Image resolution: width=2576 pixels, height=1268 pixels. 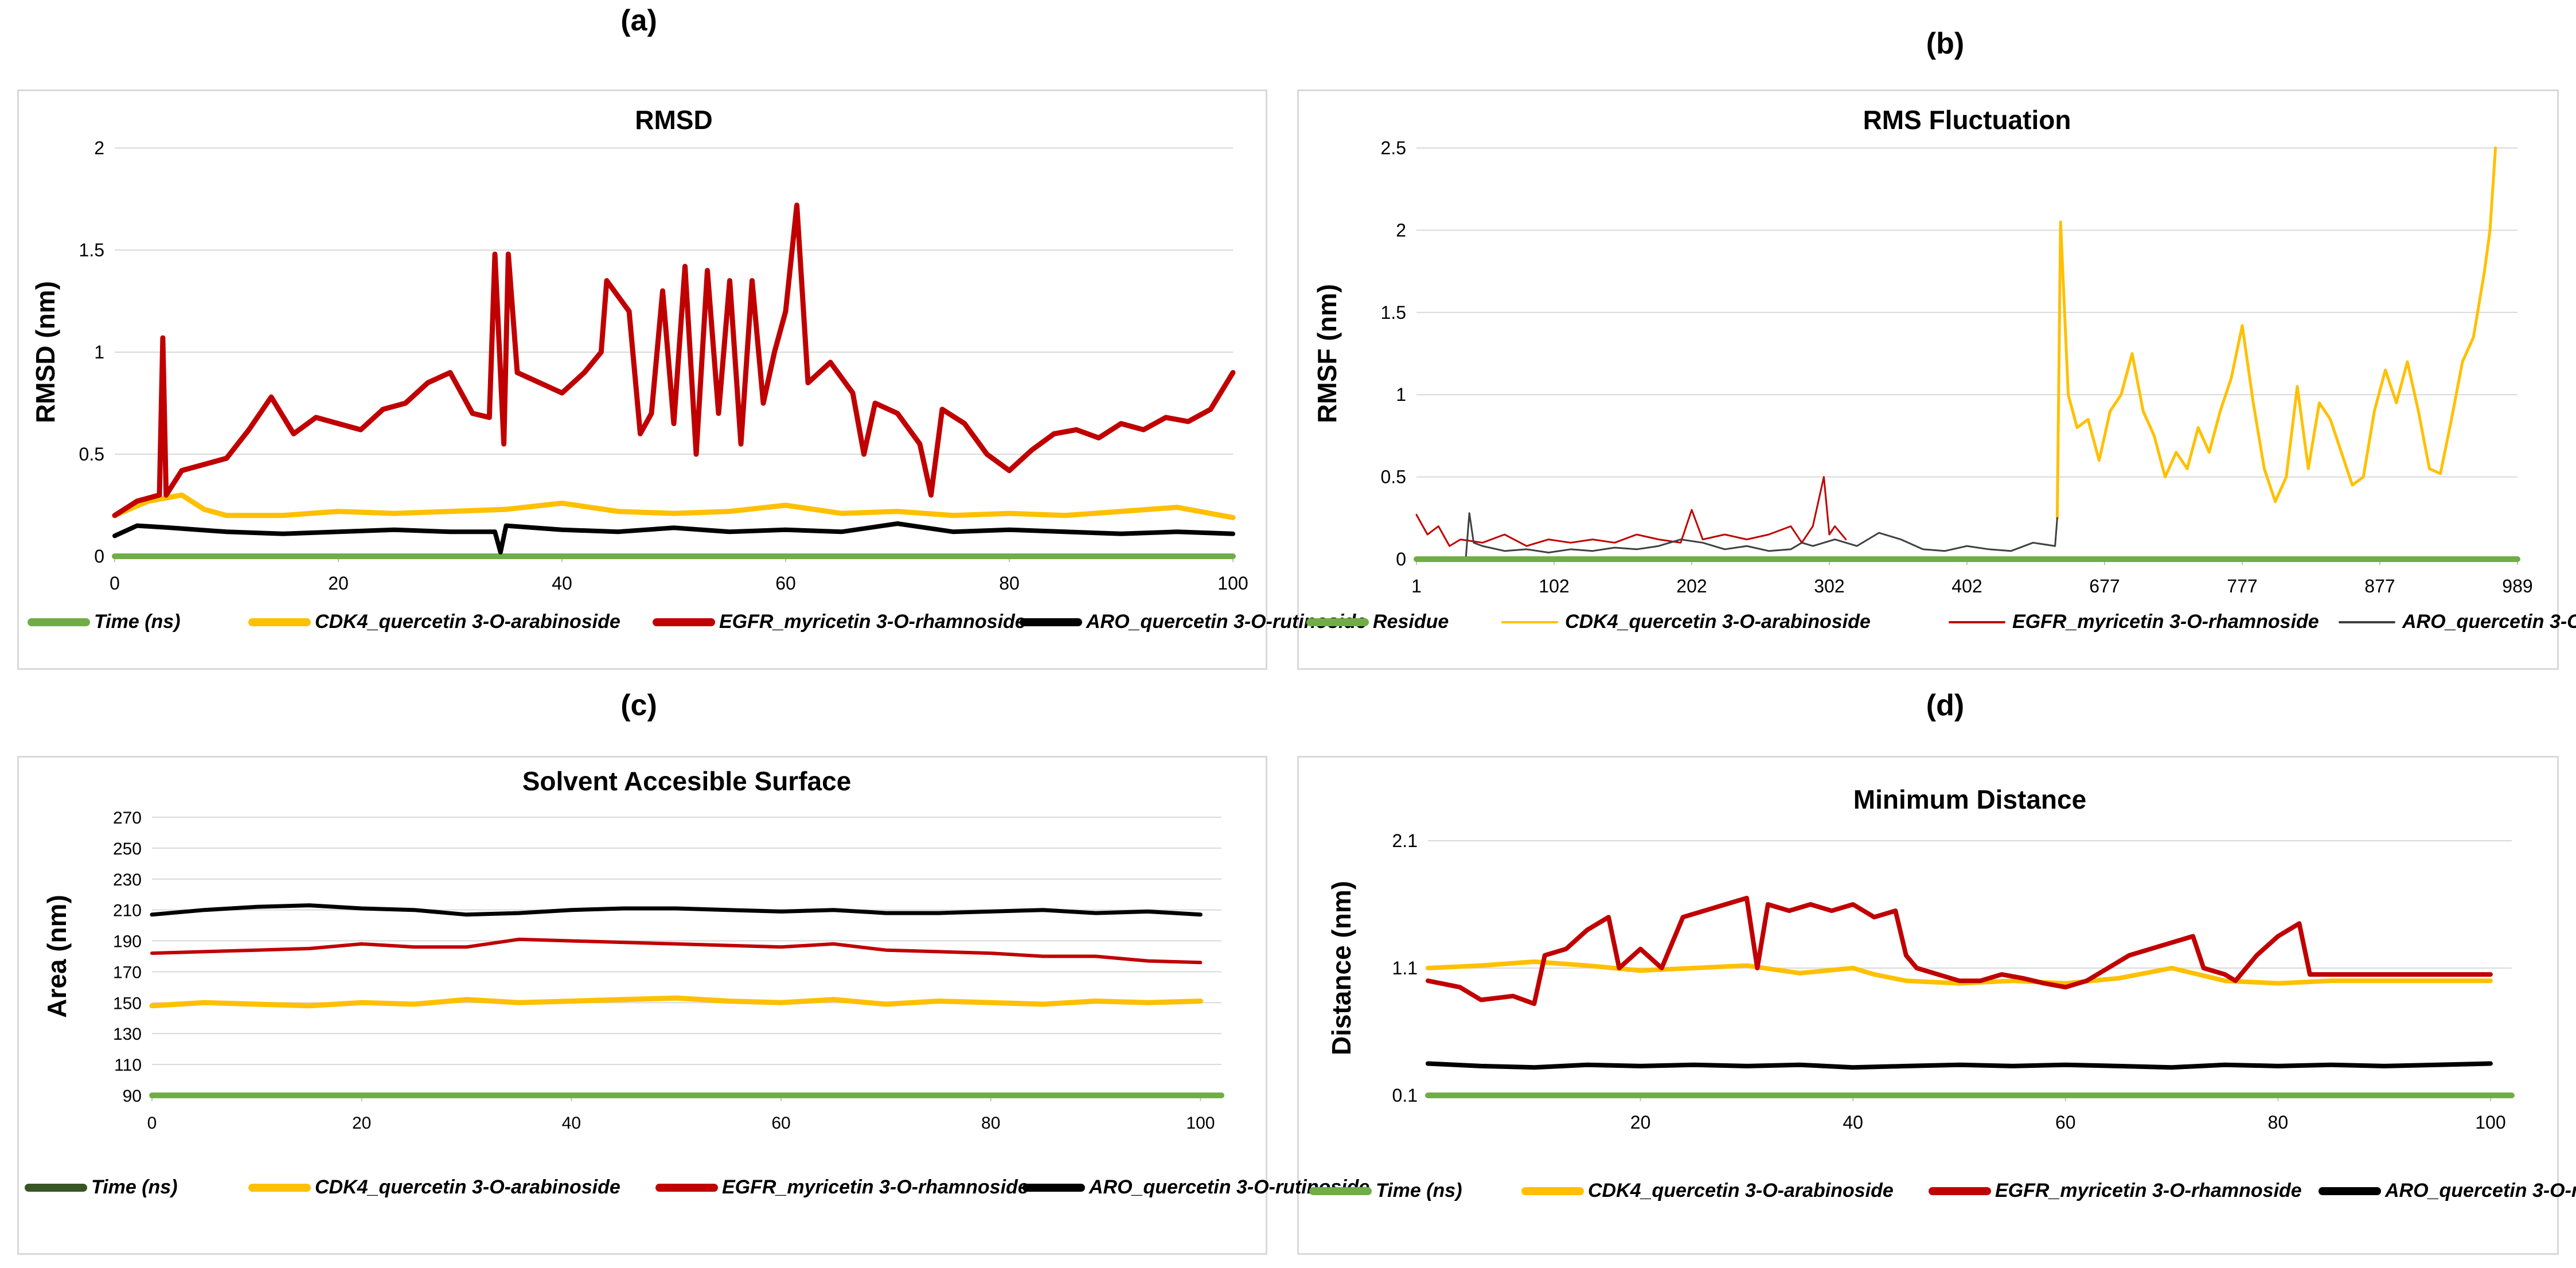 I want to click on panel-label-c: (c), so click(x=639, y=705).